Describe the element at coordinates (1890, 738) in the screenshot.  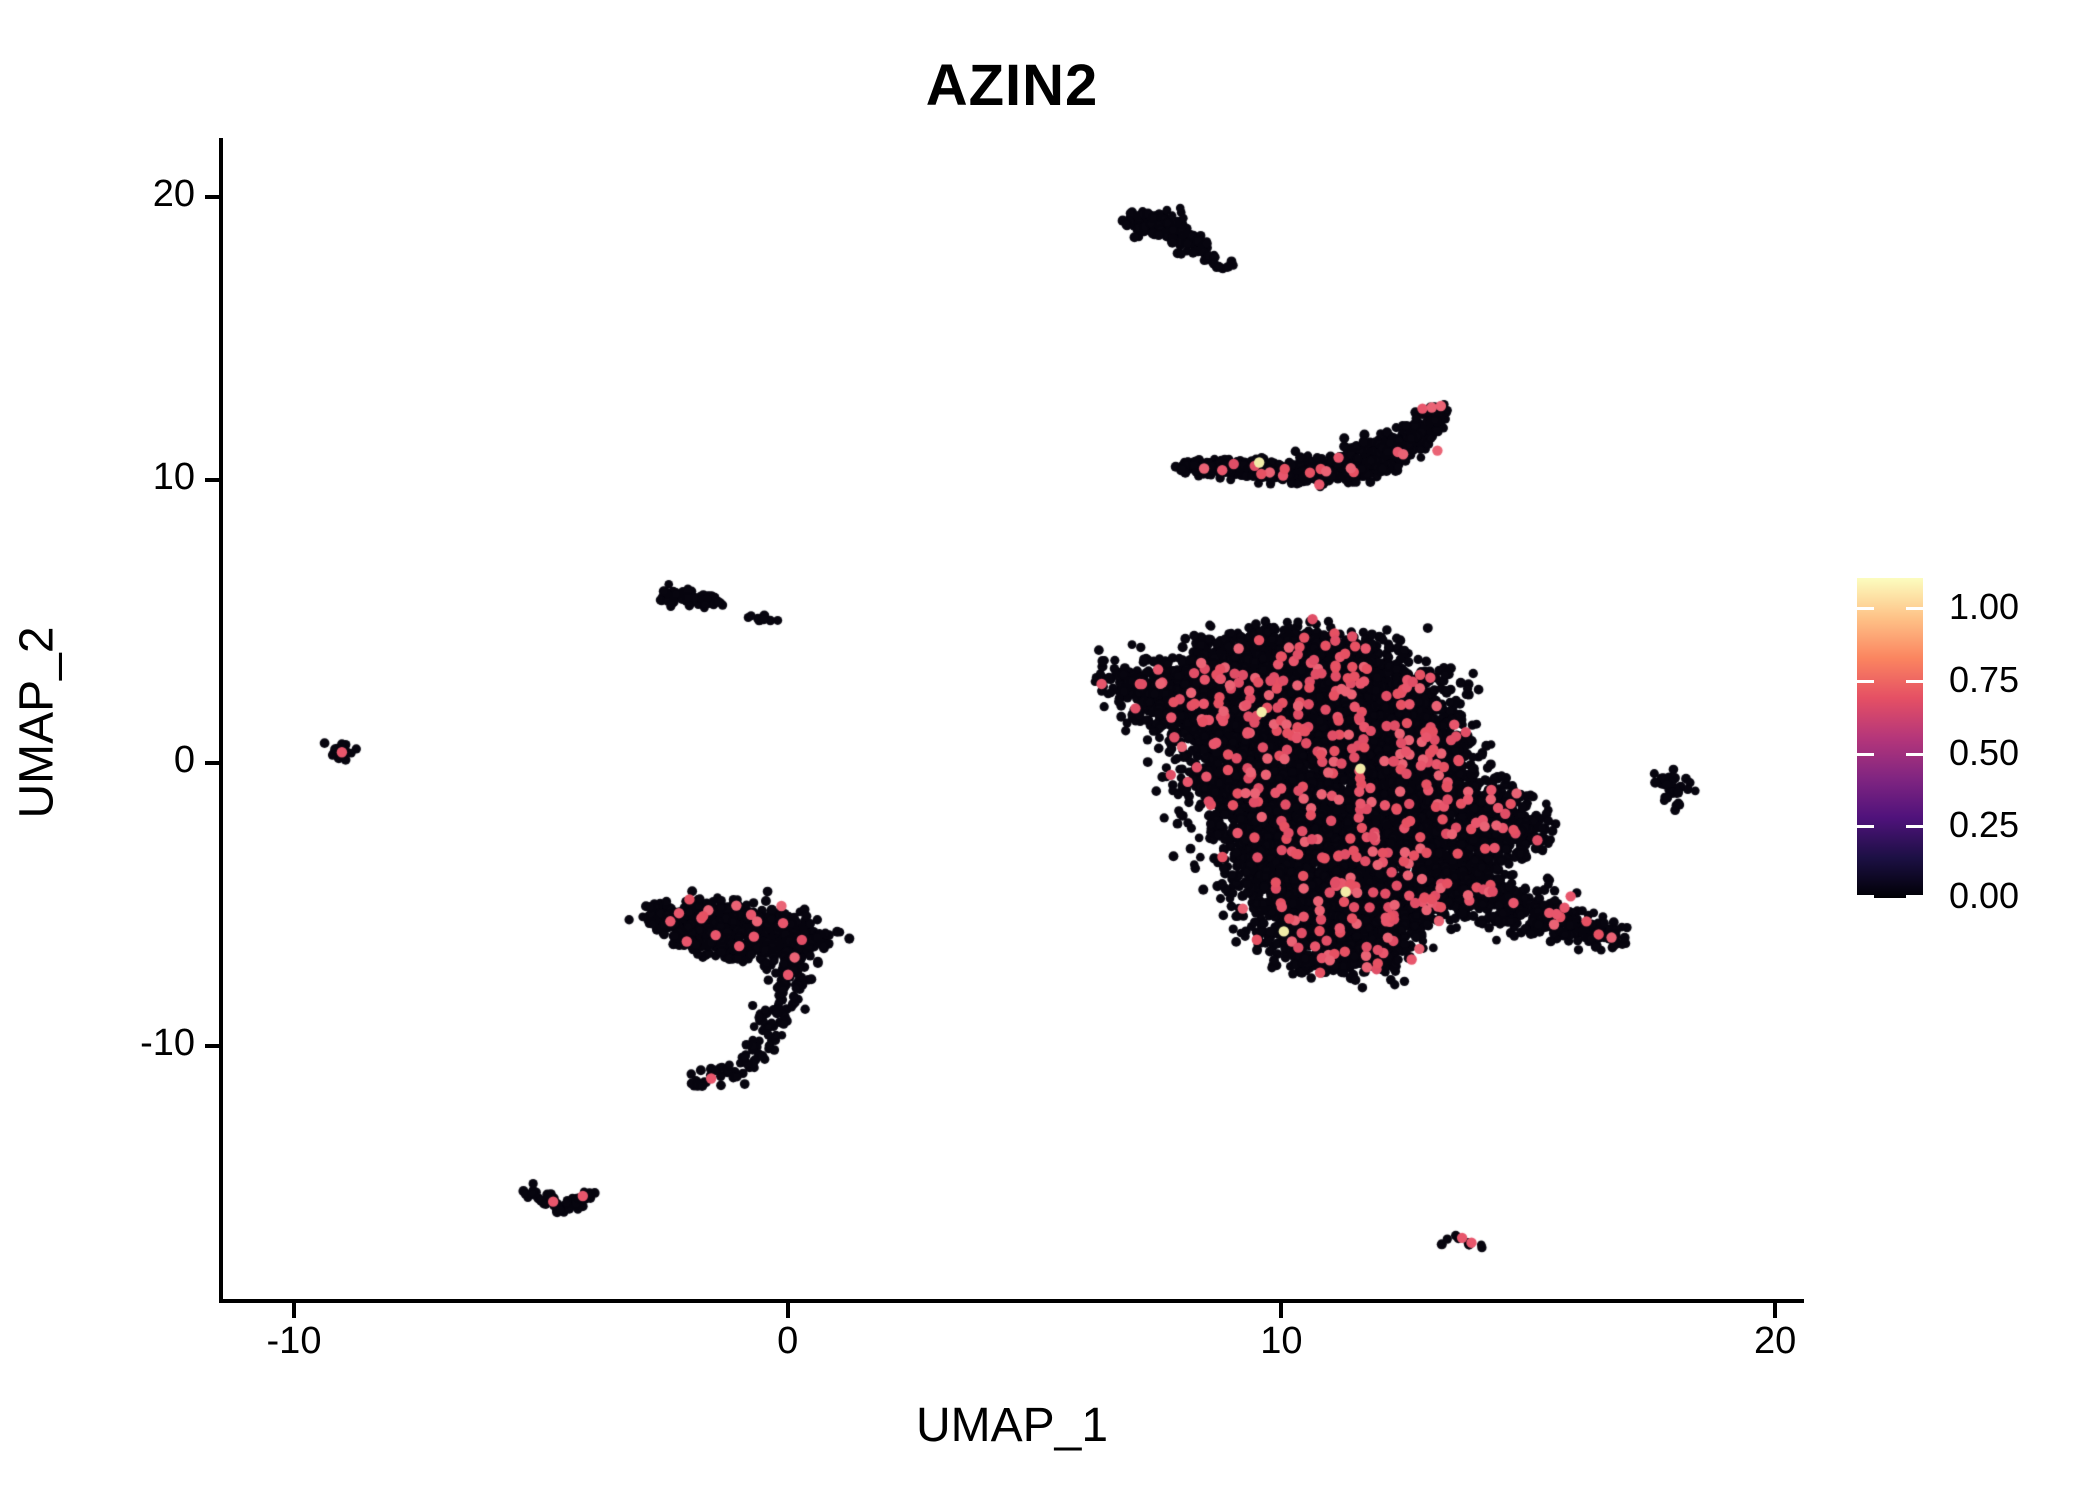
I see `colorbar-gradient` at that location.